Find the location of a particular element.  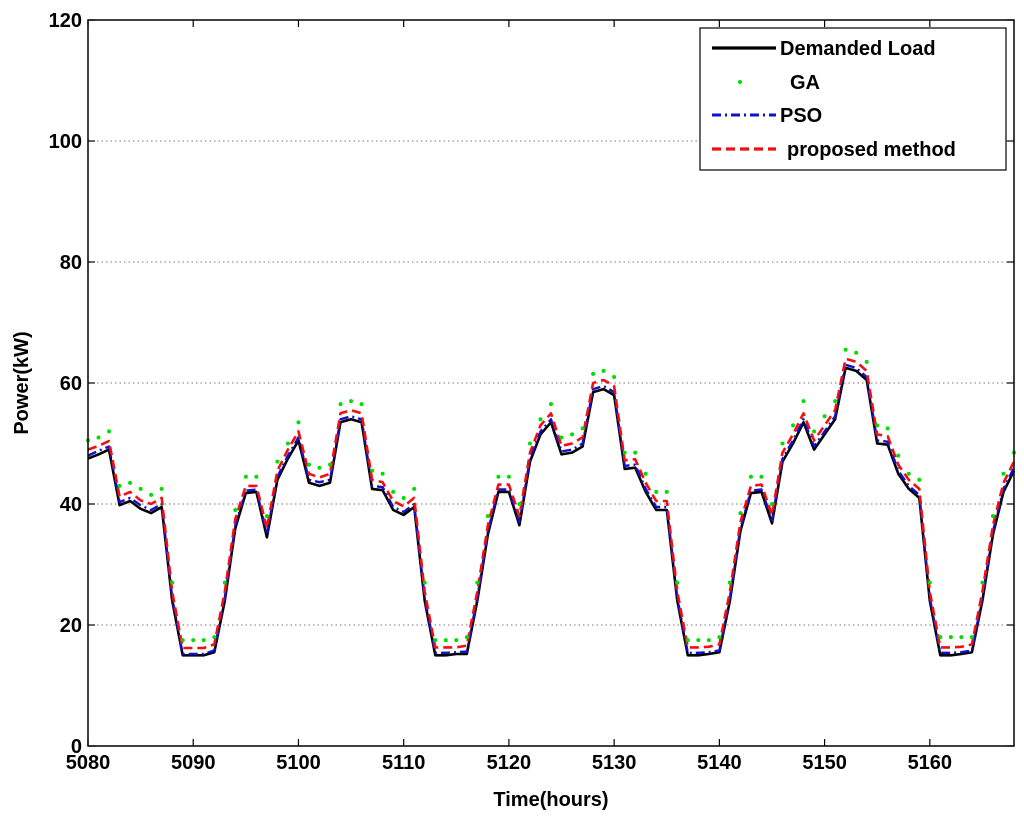

x-tick-label: 5140 is located at coordinates (719, 763).